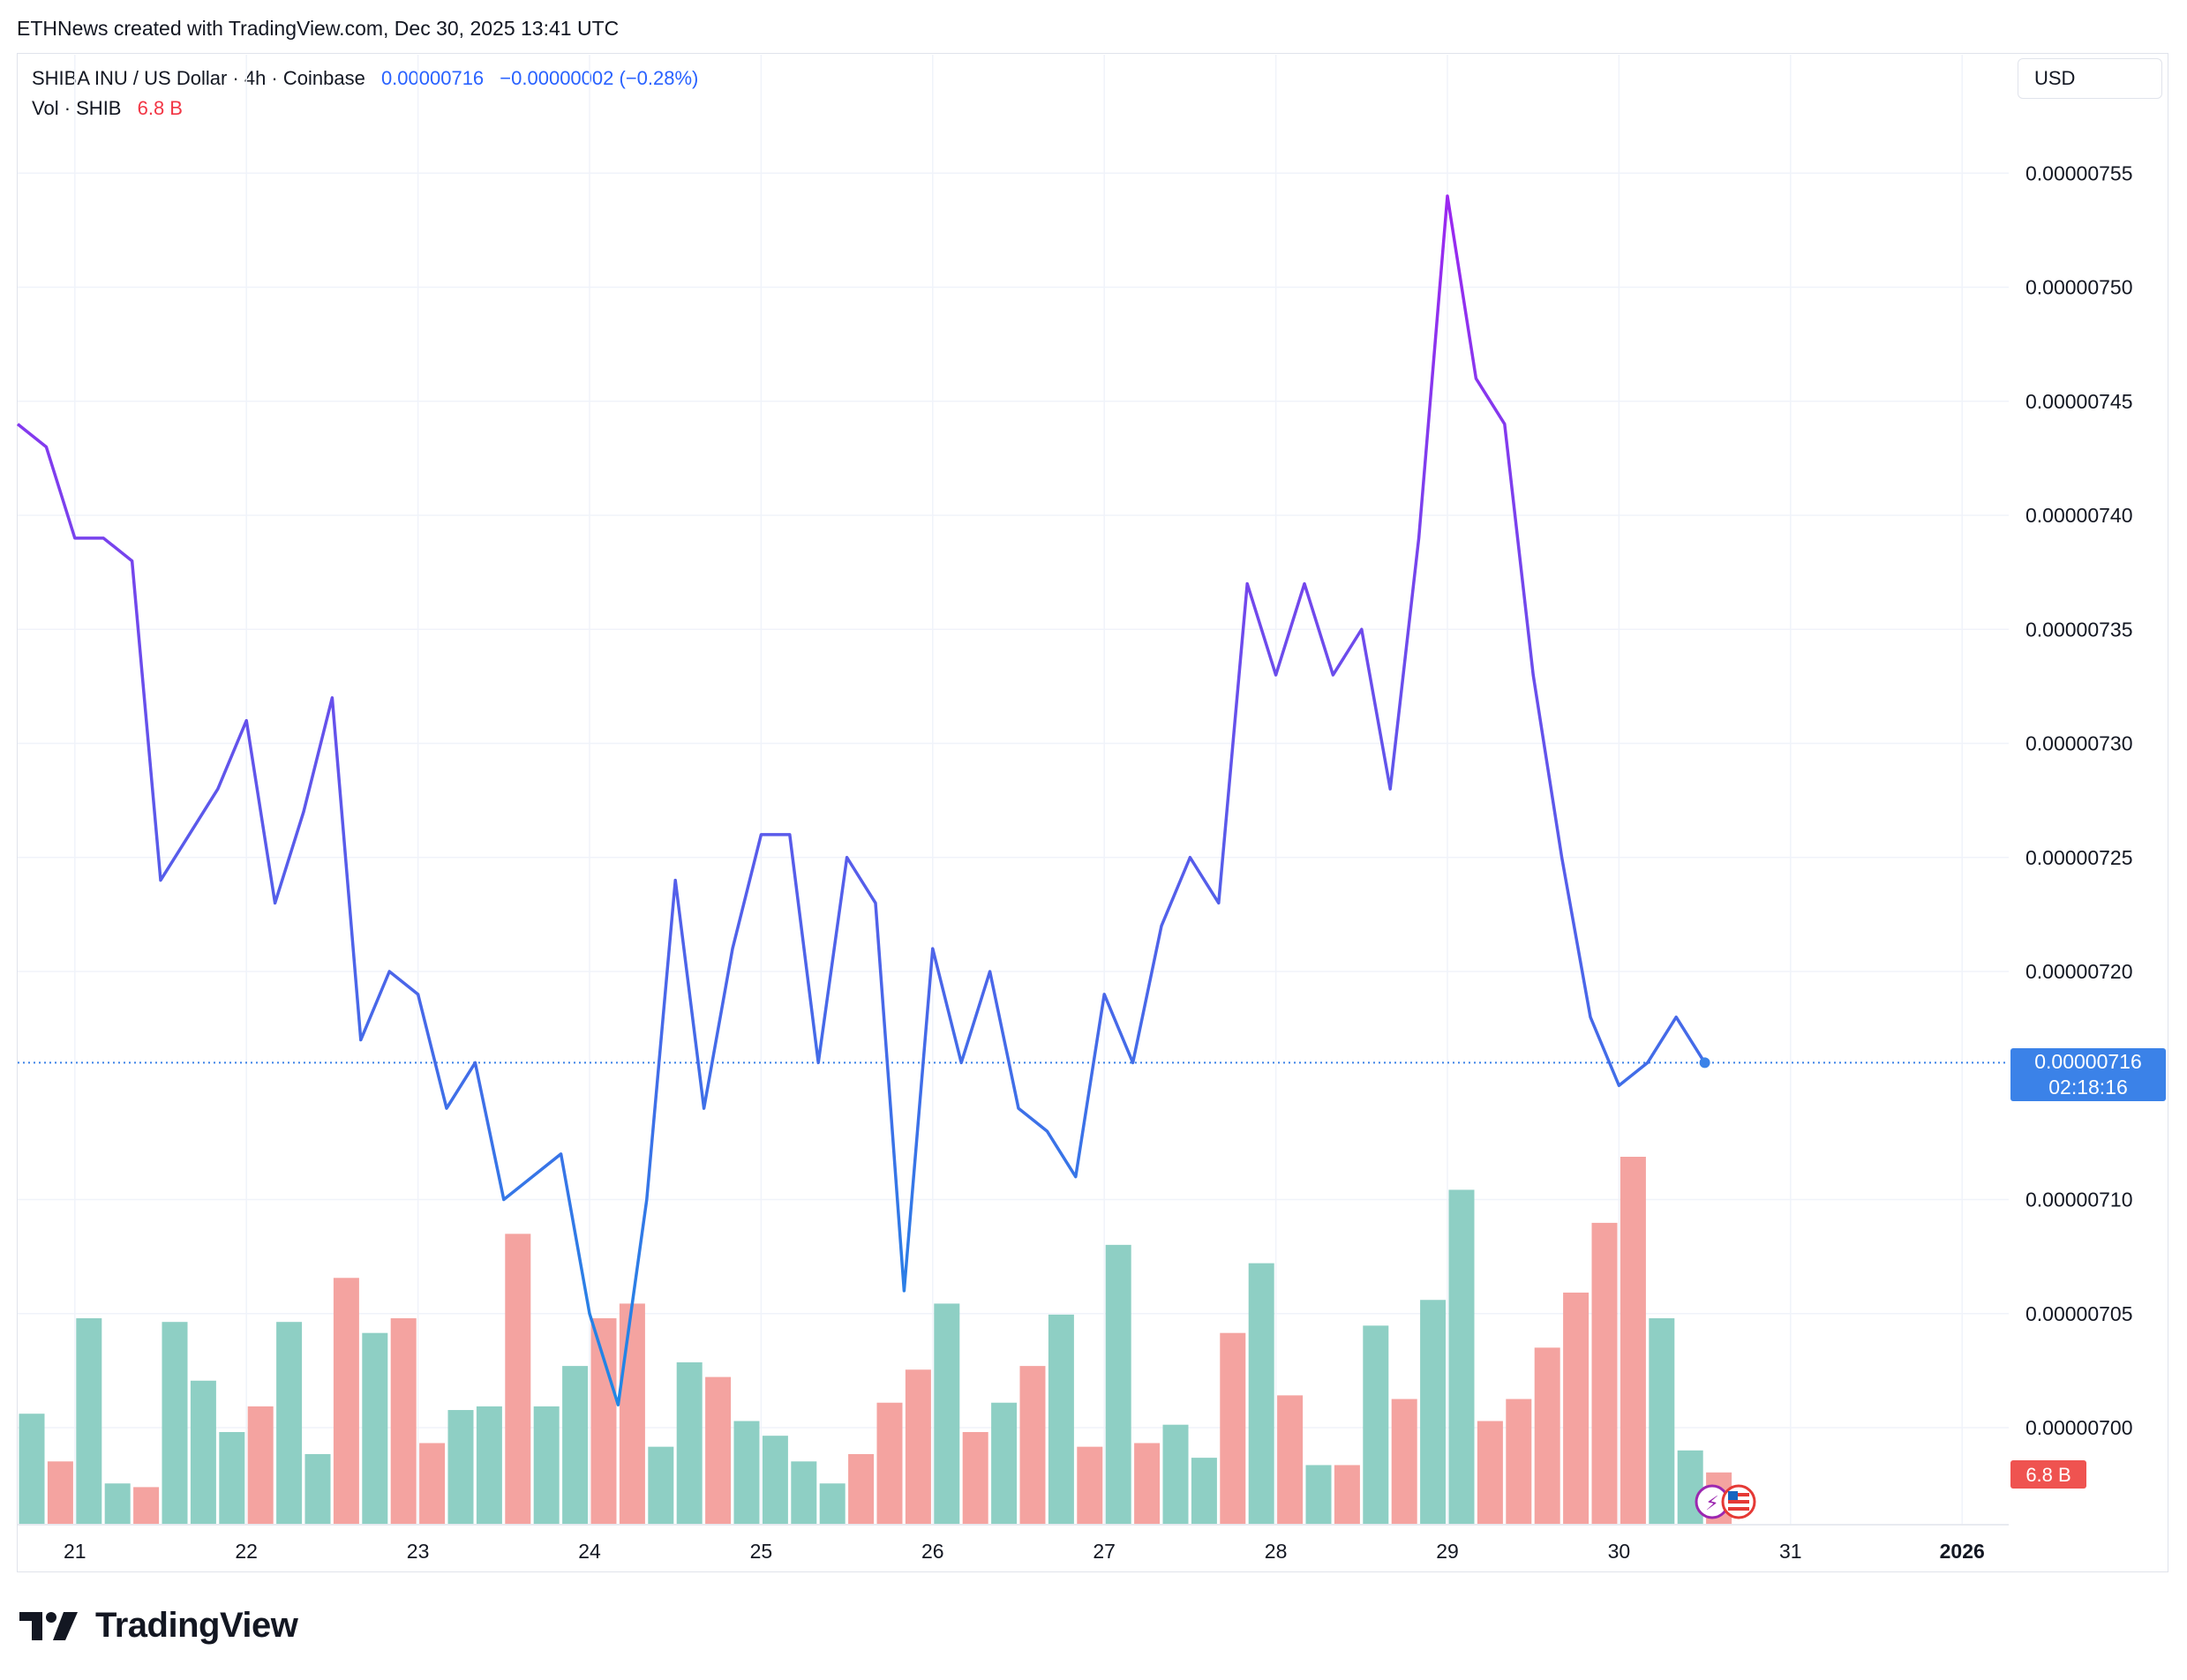  What do you see at coordinates (1619, 1551) in the screenshot?
I see `x-tick-label: 30` at bounding box center [1619, 1551].